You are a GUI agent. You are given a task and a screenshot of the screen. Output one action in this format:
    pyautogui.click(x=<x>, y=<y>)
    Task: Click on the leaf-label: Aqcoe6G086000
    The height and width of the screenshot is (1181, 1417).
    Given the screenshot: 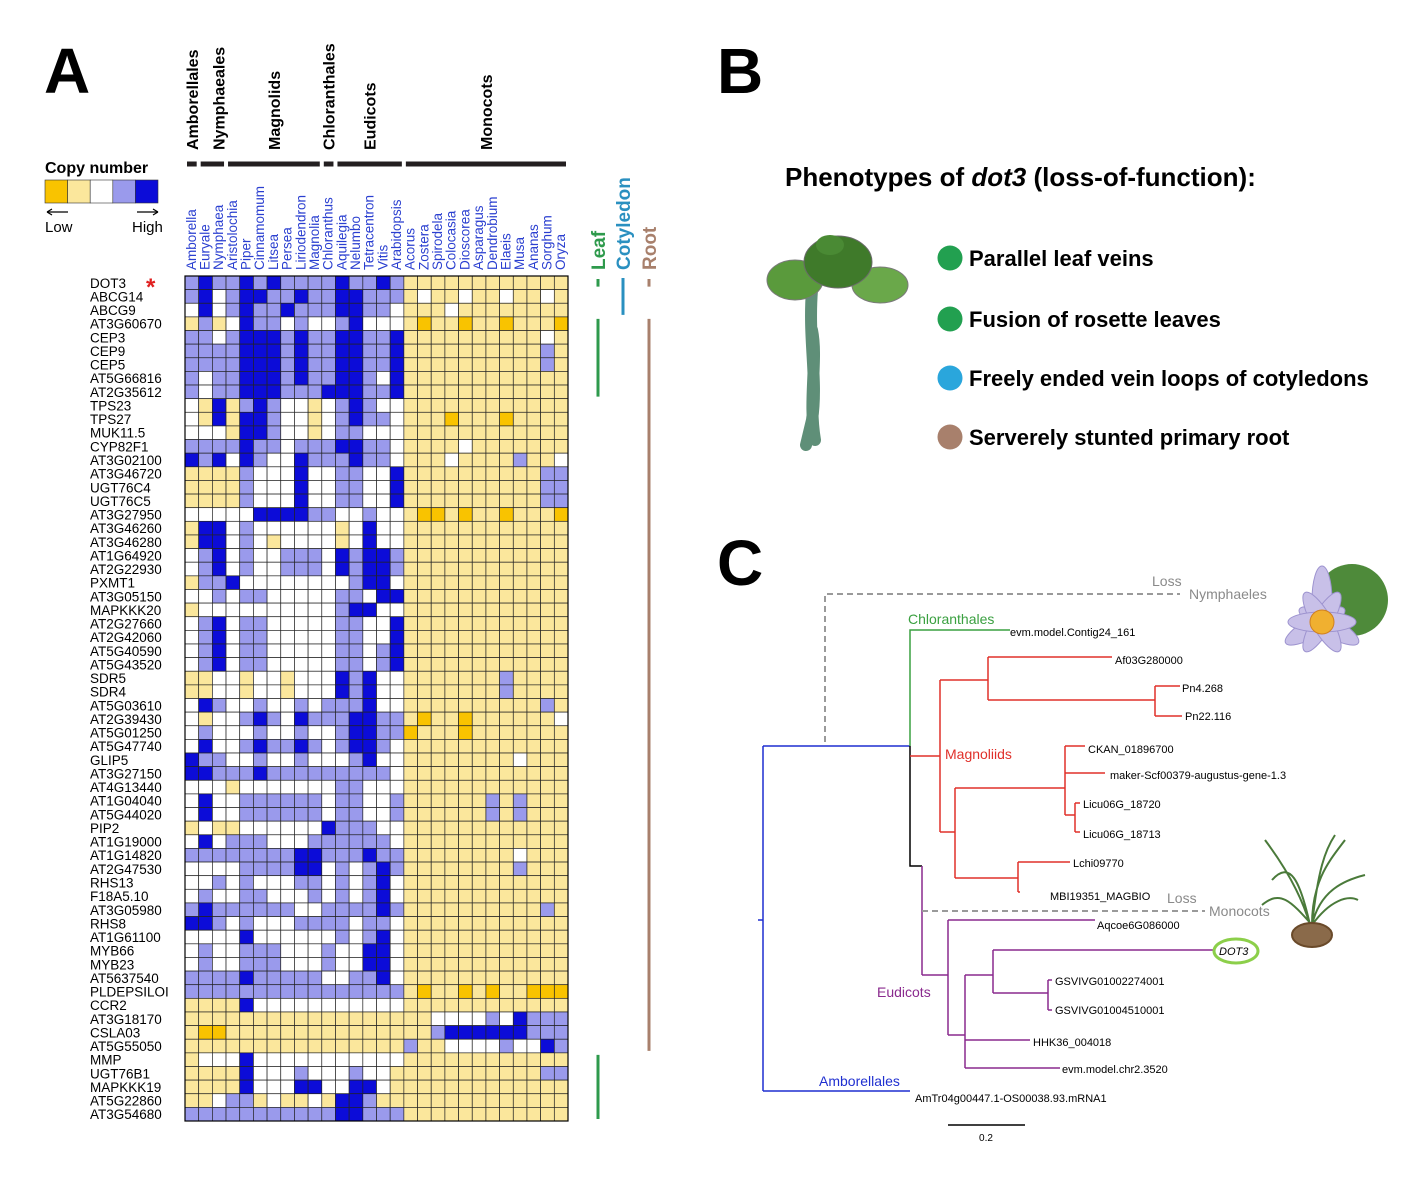 What is the action you would take?
    pyautogui.click(x=1138, y=926)
    